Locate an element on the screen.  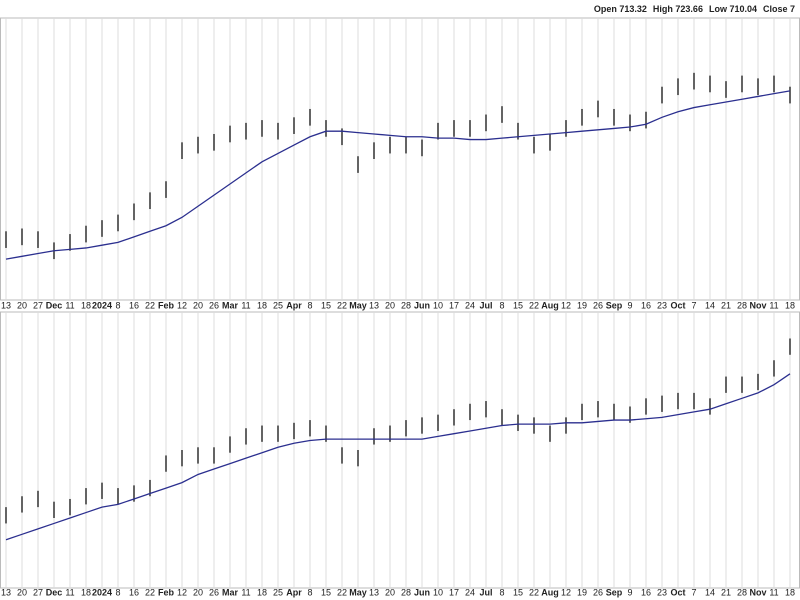
legend-item: Close 7 is located at coordinates (779, 9).